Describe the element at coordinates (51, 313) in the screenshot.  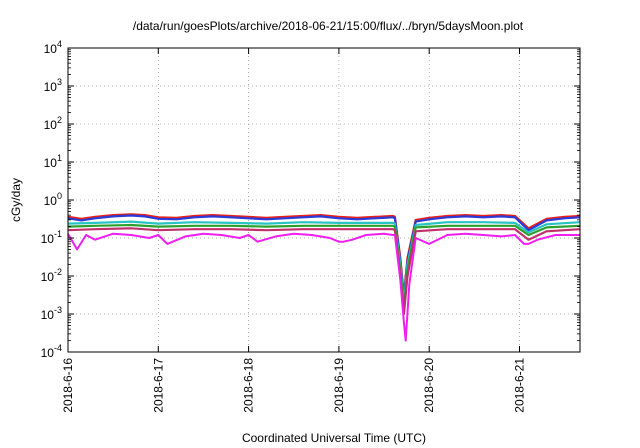
I see `y-tick-label: 10⁻³` at that location.